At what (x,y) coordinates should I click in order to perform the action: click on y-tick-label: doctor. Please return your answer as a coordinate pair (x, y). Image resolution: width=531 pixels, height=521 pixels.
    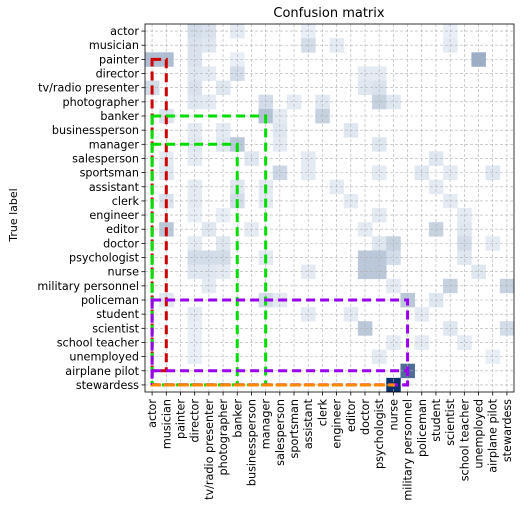
    Looking at the image, I should click on (121, 243).